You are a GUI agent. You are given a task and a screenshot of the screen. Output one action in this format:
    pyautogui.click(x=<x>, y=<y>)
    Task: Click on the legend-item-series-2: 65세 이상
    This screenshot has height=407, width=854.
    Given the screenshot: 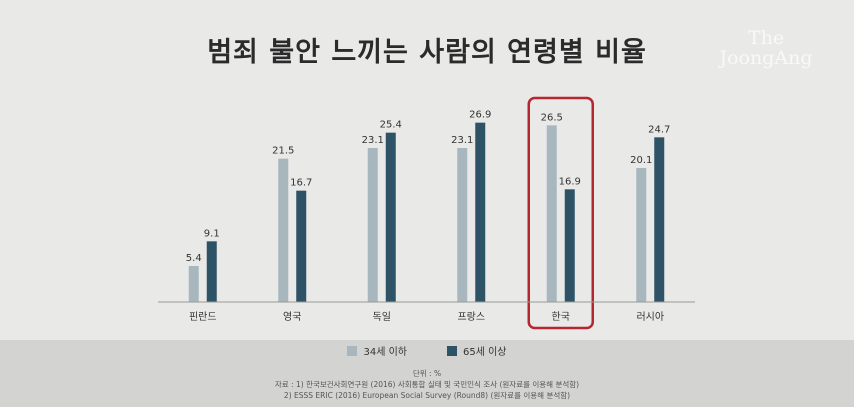 What is the action you would take?
    pyautogui.click(x=477, y=350)
    